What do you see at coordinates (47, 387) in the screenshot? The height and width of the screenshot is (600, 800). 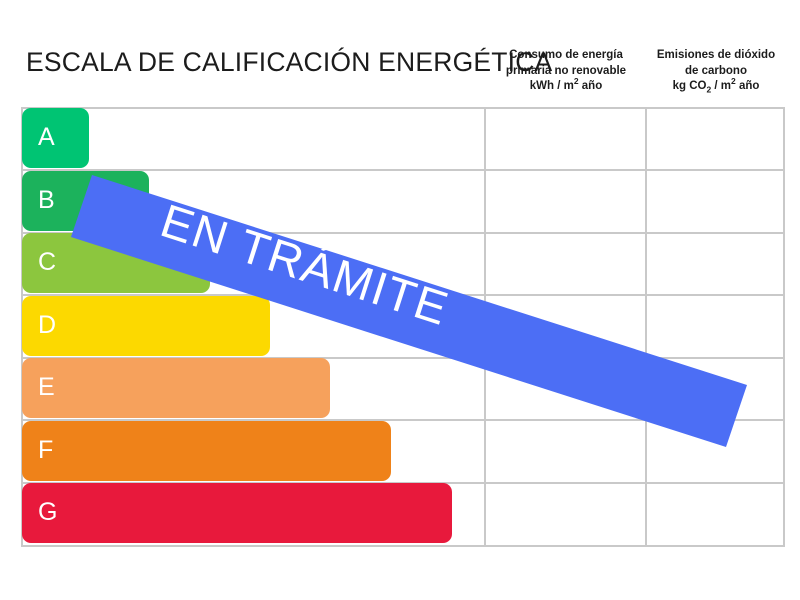 I see `rating-letter-e: E` at bounding box center [47, 387].